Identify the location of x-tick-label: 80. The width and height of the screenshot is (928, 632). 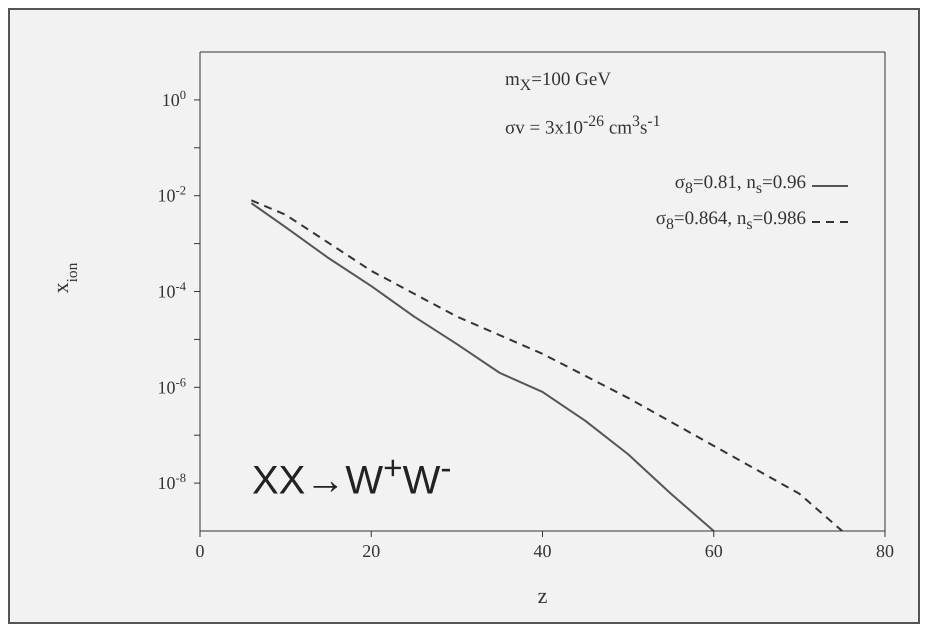
(885, 551).